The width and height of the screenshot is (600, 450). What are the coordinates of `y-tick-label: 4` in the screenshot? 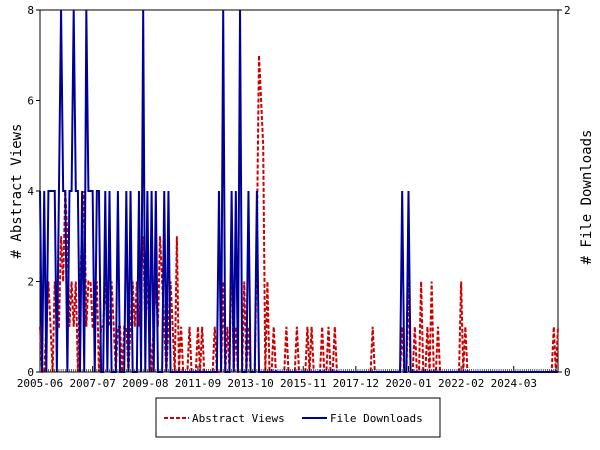 It's located at (30, 191).